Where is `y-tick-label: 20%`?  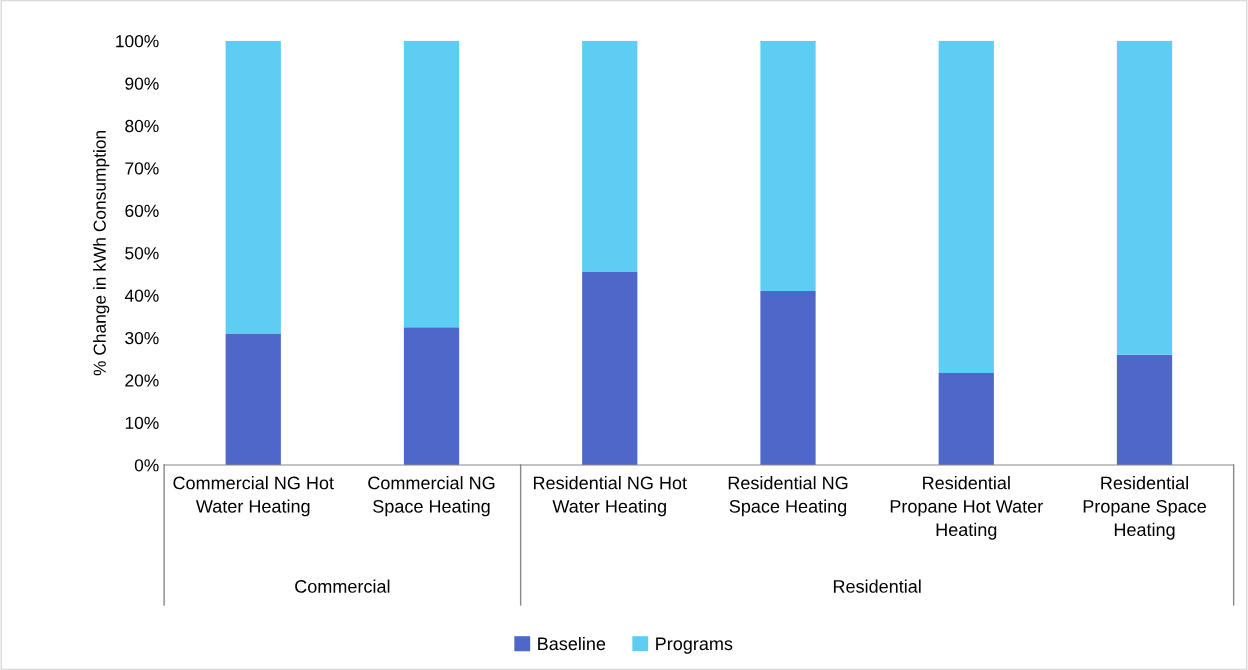
y-tick-label: 20% is located at coordinates (142, 380).